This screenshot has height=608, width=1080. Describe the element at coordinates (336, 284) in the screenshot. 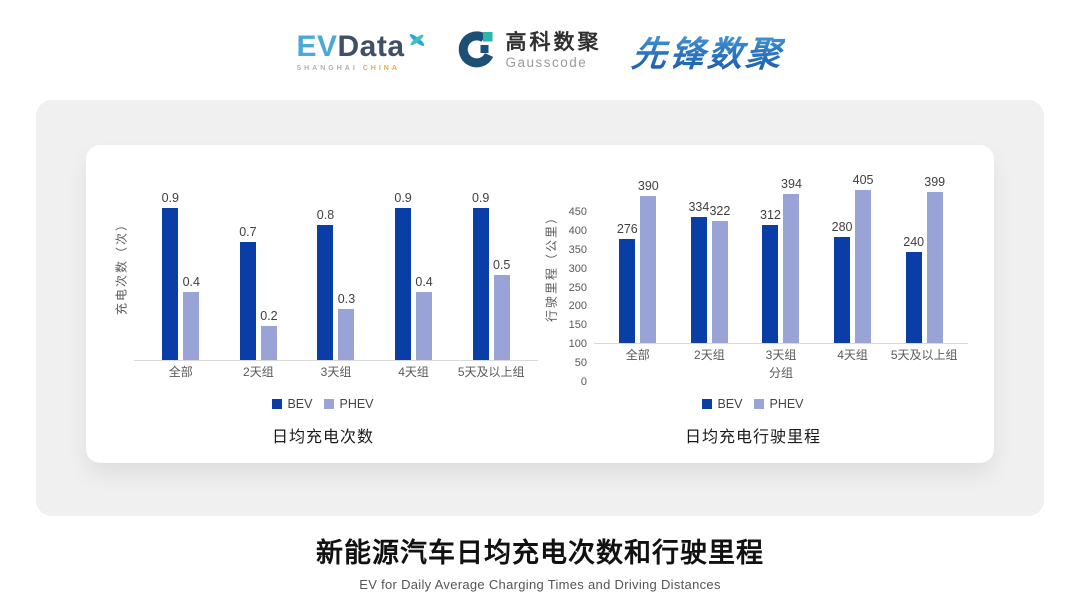

I see `bar-group: 0.8 0.3` at that location.